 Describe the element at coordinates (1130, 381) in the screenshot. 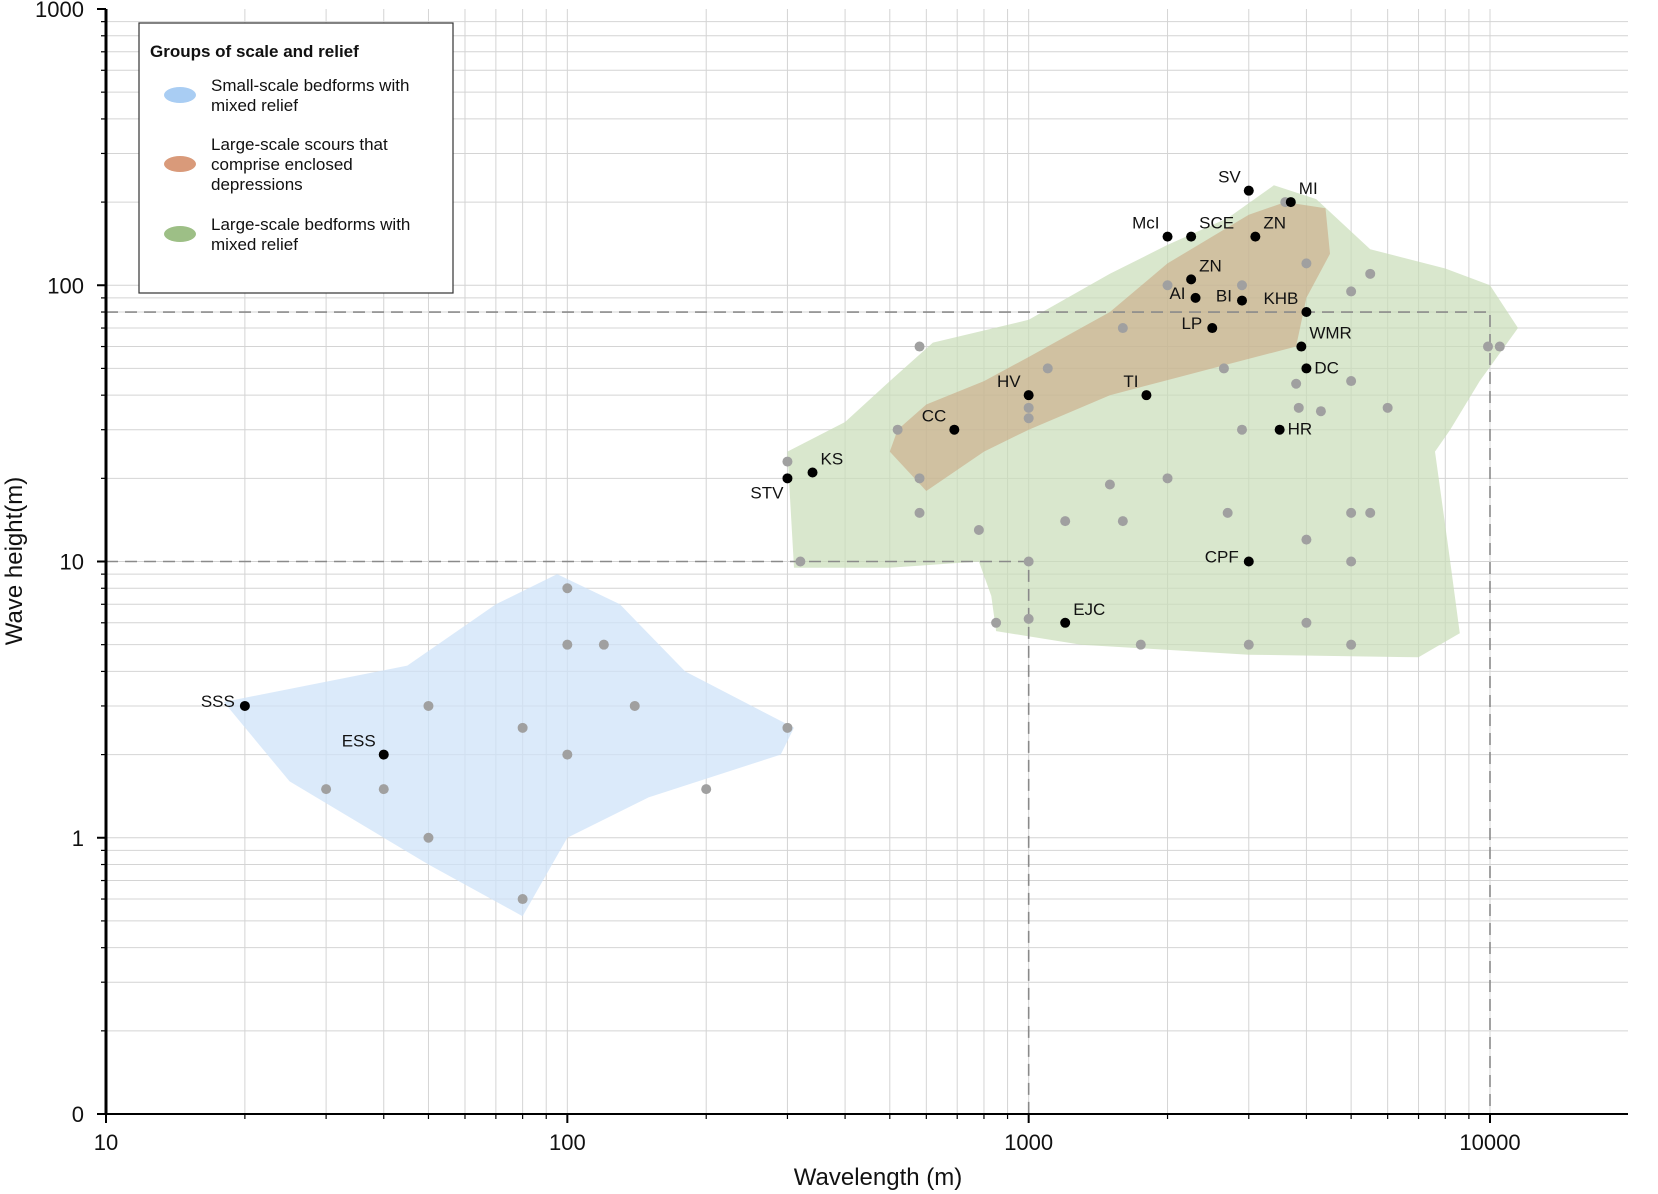

I see `point-label: TI` at that location.